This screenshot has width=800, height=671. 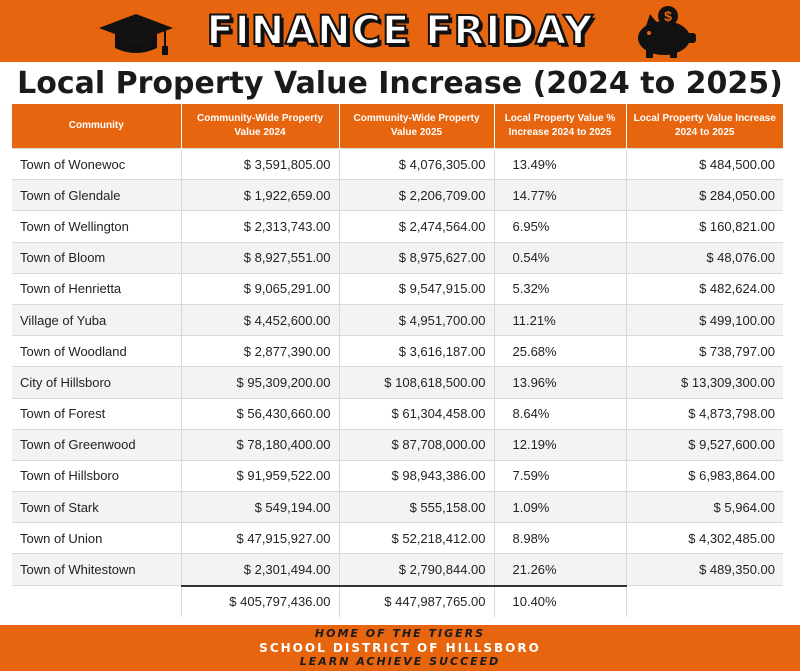 What do you see at coordinates (416, 226) in the screenshot?
I see `cell-value-2025: $ 2,474,564.00` at bounding box center [416, 226].